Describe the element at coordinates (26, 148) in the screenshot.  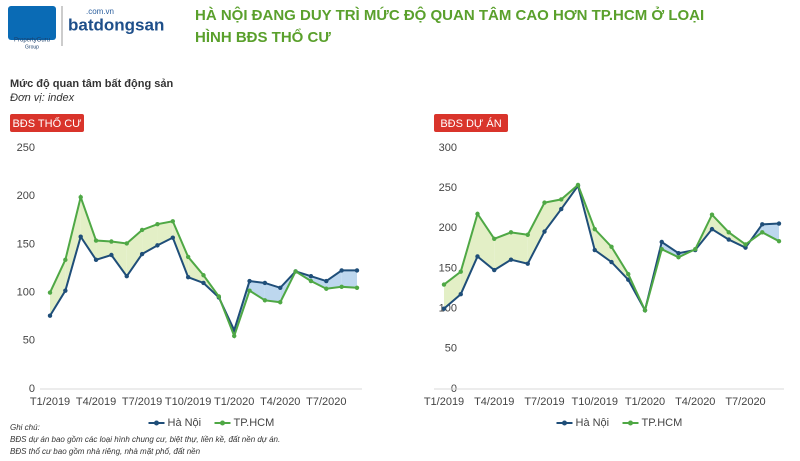
I see `y-tick-label: 250` at that location.